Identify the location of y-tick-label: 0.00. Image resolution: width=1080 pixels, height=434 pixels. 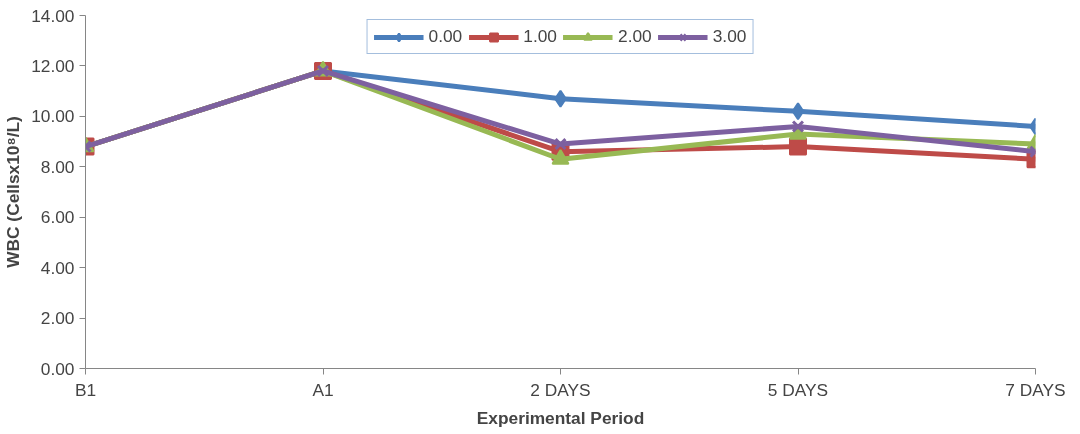
(57, 368).